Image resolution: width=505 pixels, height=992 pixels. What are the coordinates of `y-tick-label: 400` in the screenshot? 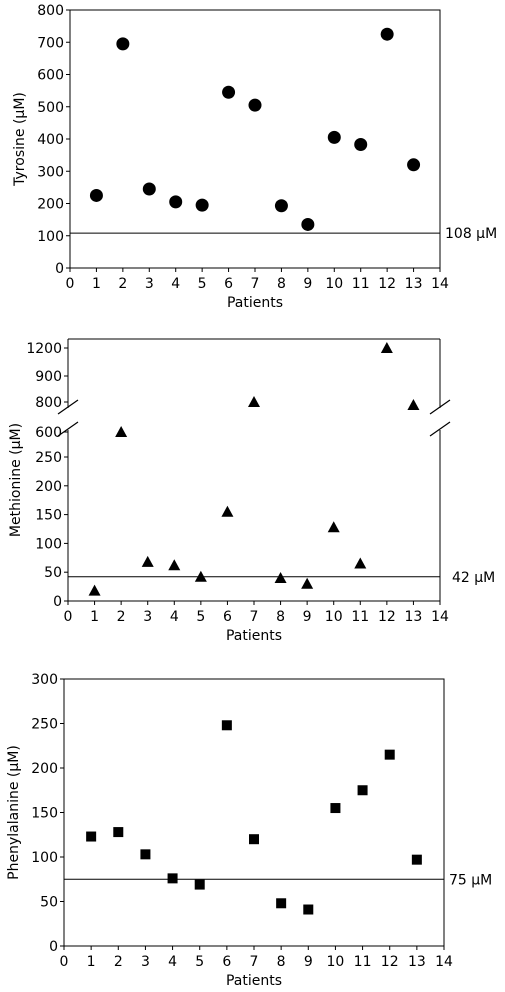 It's located at (50, 140).